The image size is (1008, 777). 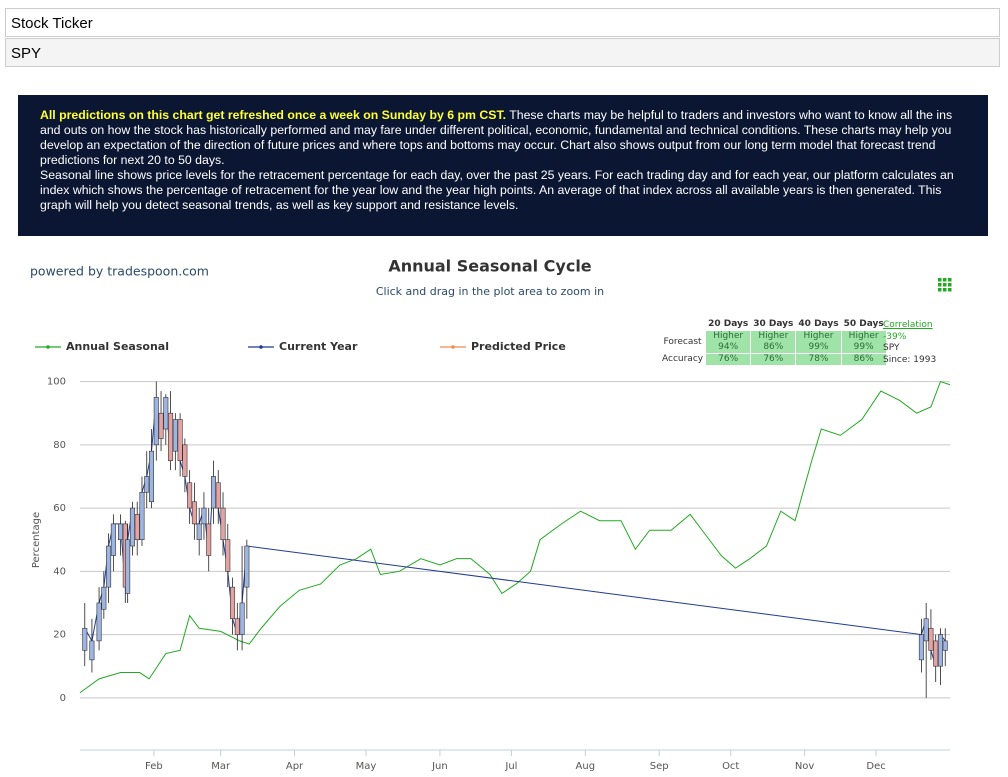 What do you see at coordinates (295, 766) in the screenshot?
I see `x-tick-label: Apr` at bounding box center [295, 766].